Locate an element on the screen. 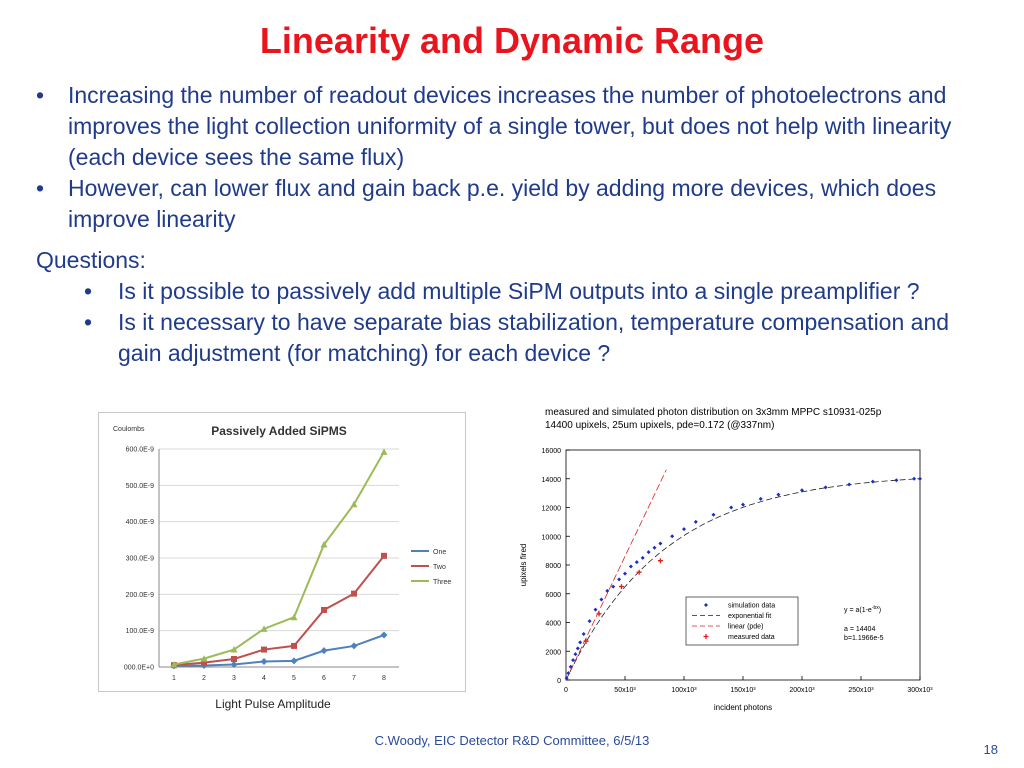 This screenshot has width=1024, height=768. series-line-two is located at coordinates (279, 611).